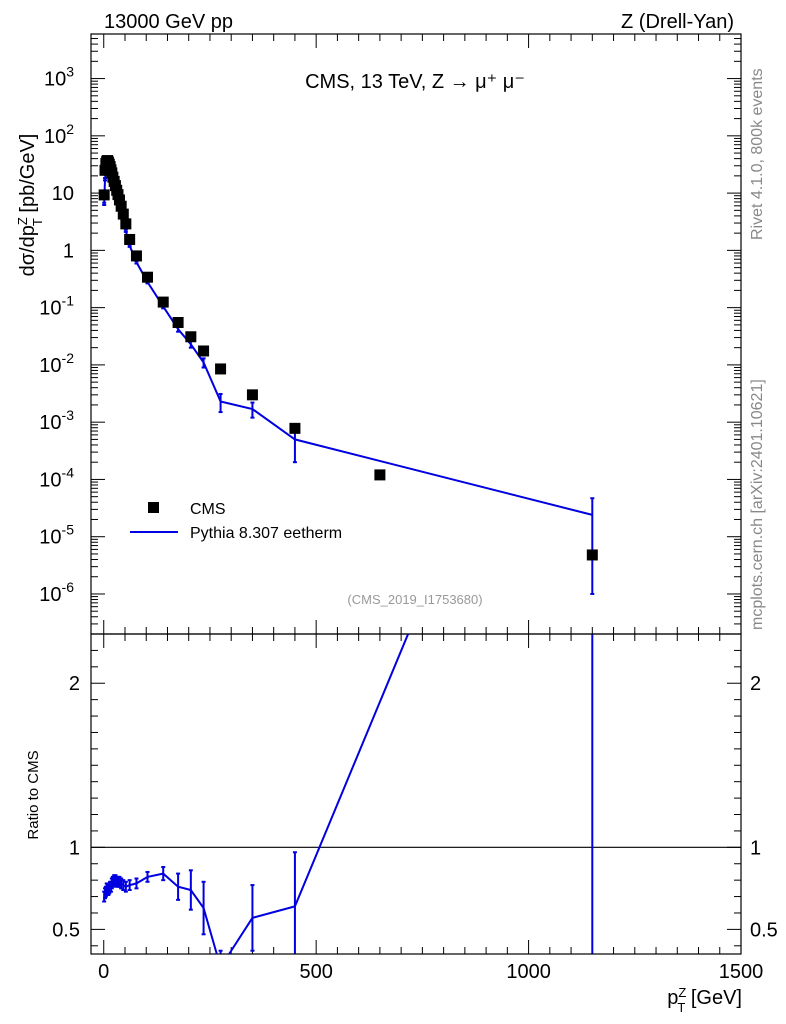 This screenshot has height=1024, width=786. I want to click on legend: CMS Pythia 8.307 eetherm, so click(236, 521).